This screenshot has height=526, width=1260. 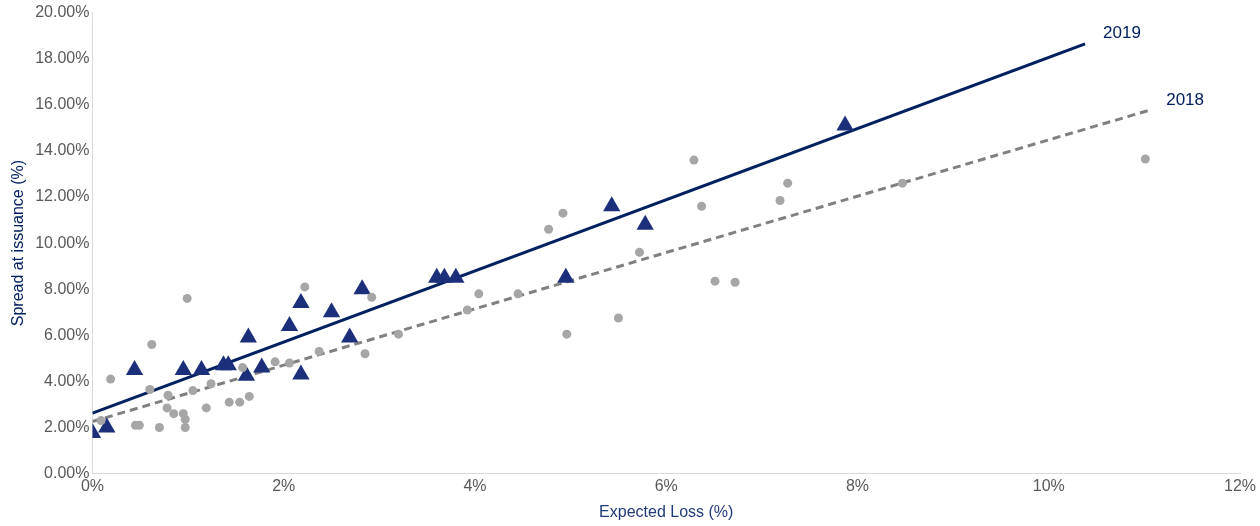 What do you see at coordinates (666, 511) in the screenshot?
I see `x-axis-title: Expected Loss (%)` at bounding box center [666, 511].